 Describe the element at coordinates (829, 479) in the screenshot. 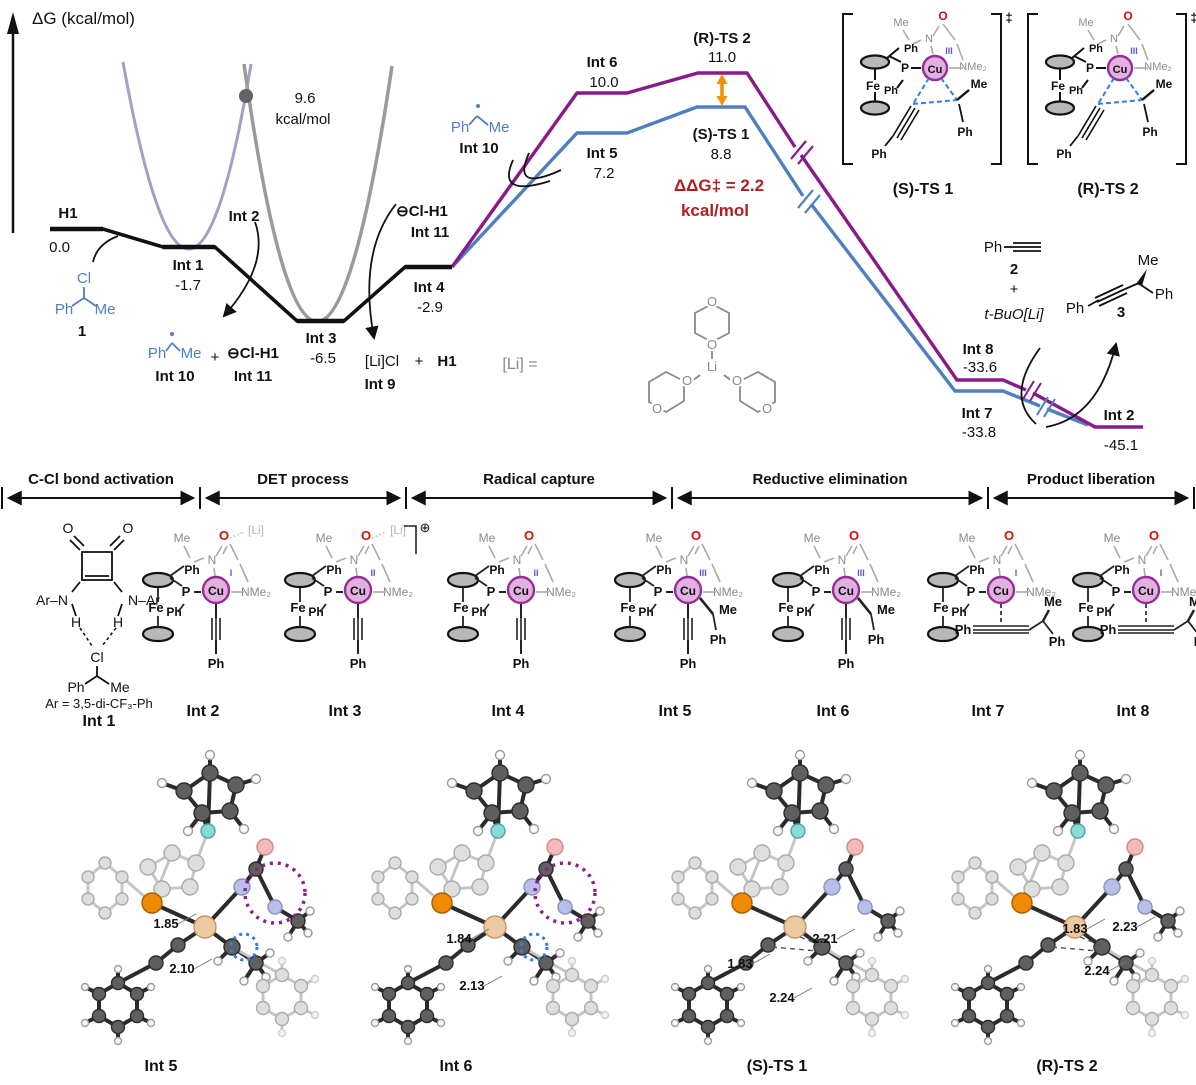

I see `stage-label-4: Reductive elimination` at that location.